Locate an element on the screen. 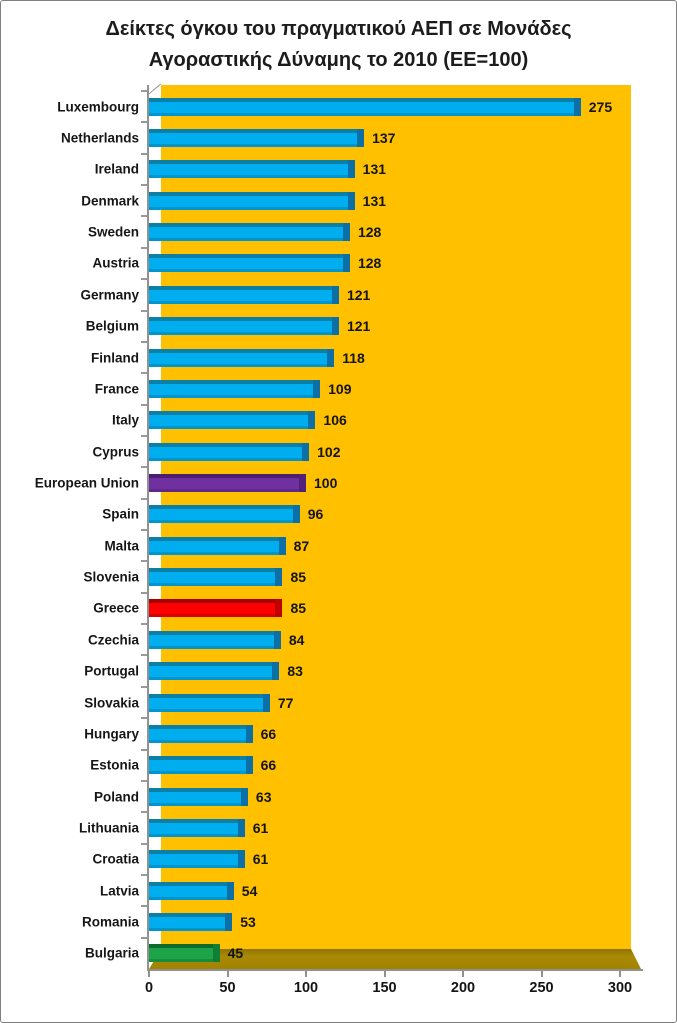  category-label: Austria is located at coordinates (115, 263).